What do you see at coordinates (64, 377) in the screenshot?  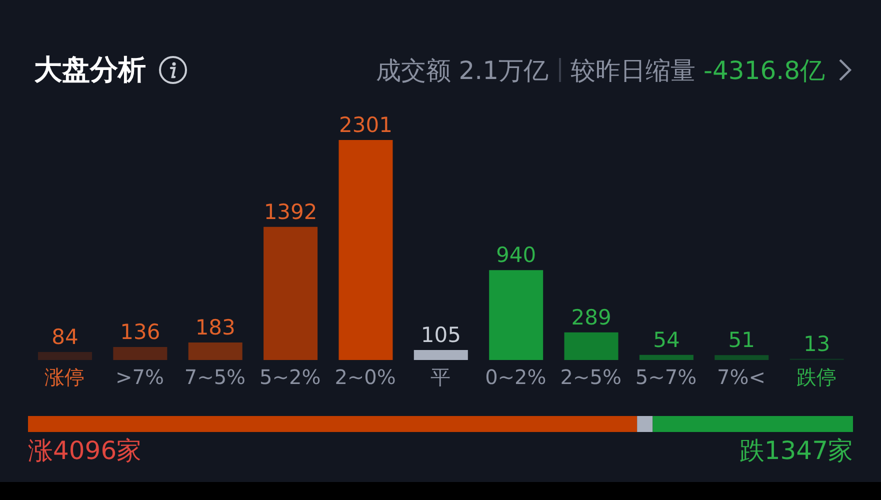 I see `x-tick-label: 涨停` at bounding box center [64, 377].